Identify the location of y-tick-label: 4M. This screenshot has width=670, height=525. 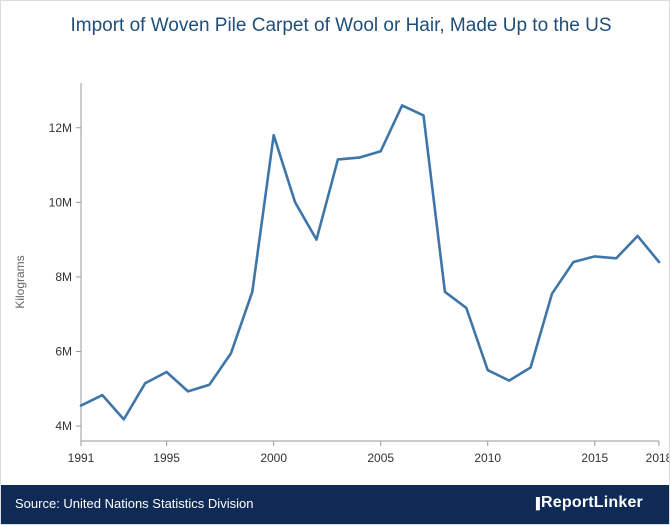
(63, 426).